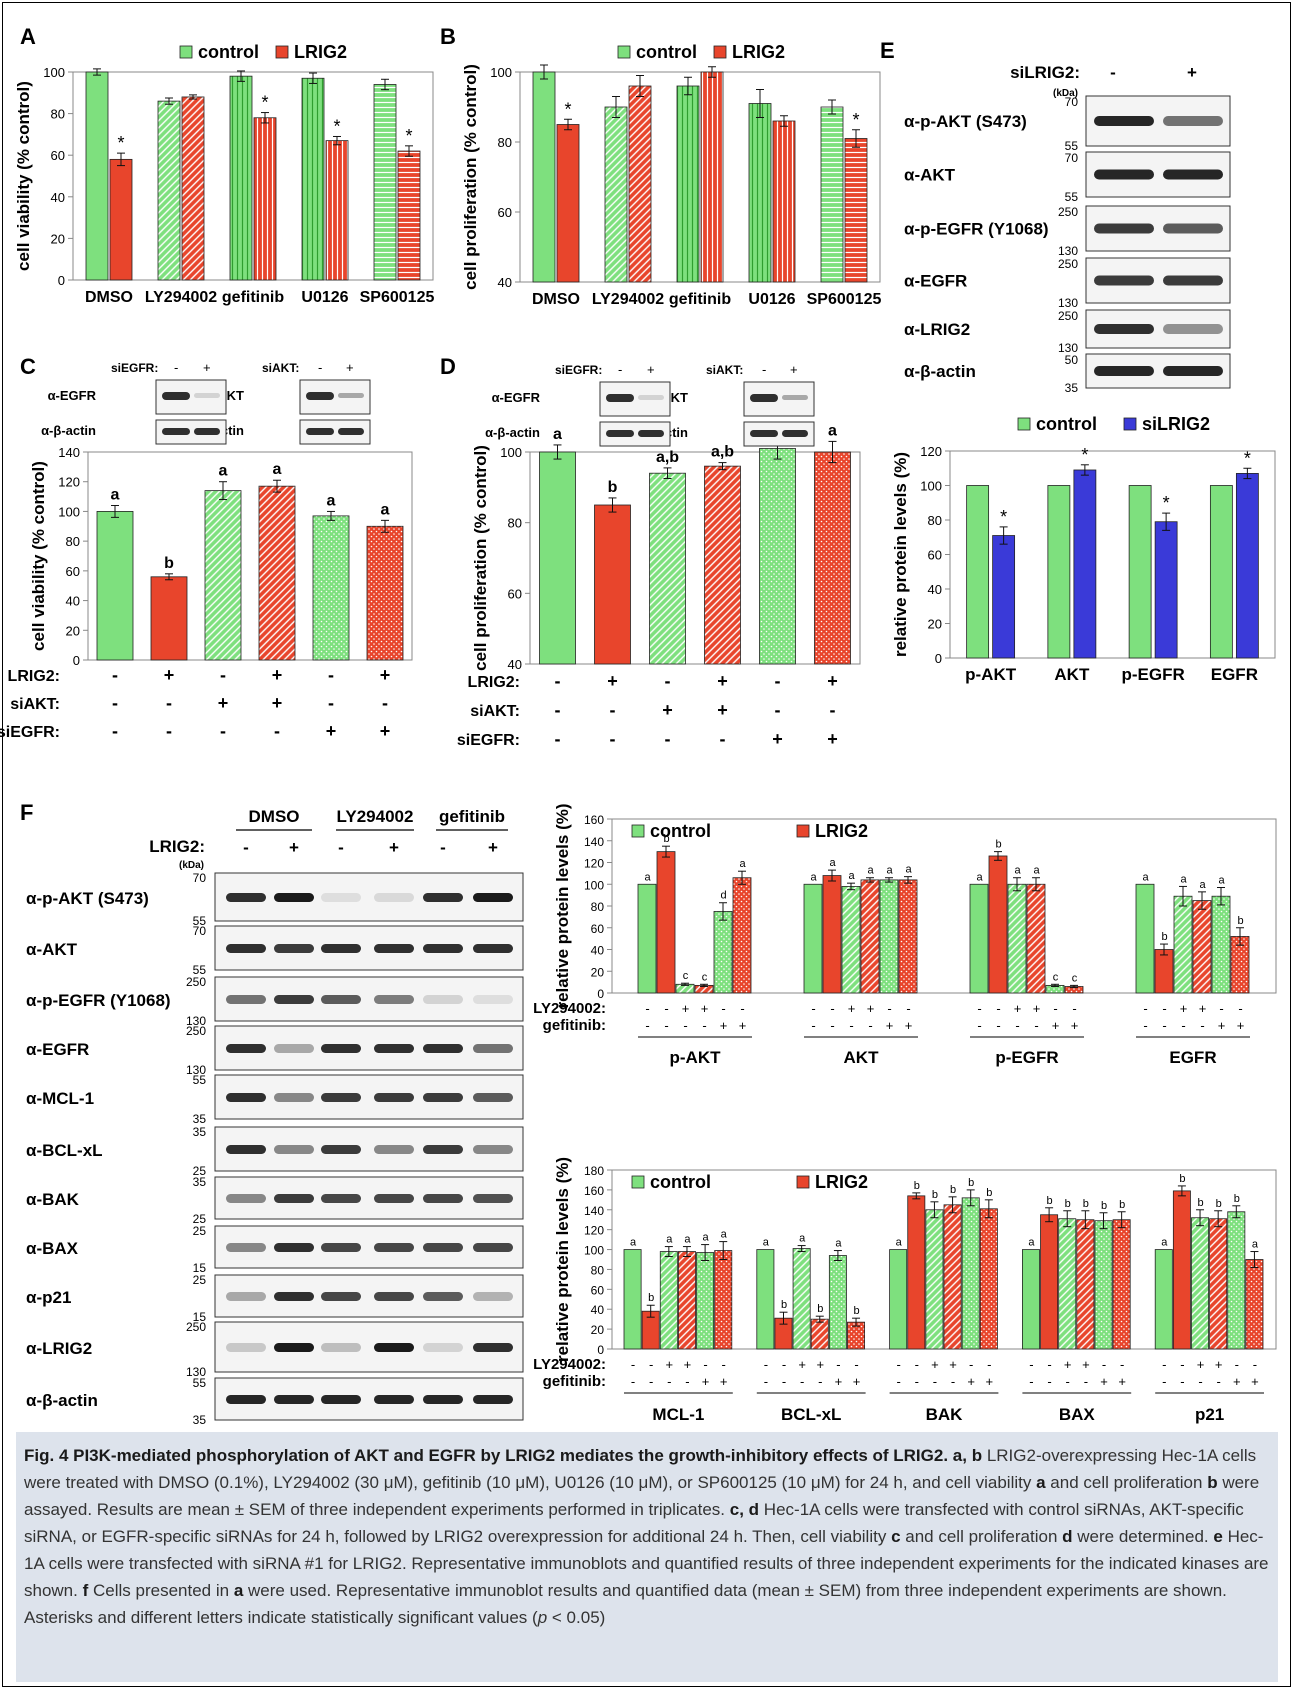  Describe the element at coordinates (1066, 424) in the screenshot. I see `chart-e-legend-label: control` at that location.